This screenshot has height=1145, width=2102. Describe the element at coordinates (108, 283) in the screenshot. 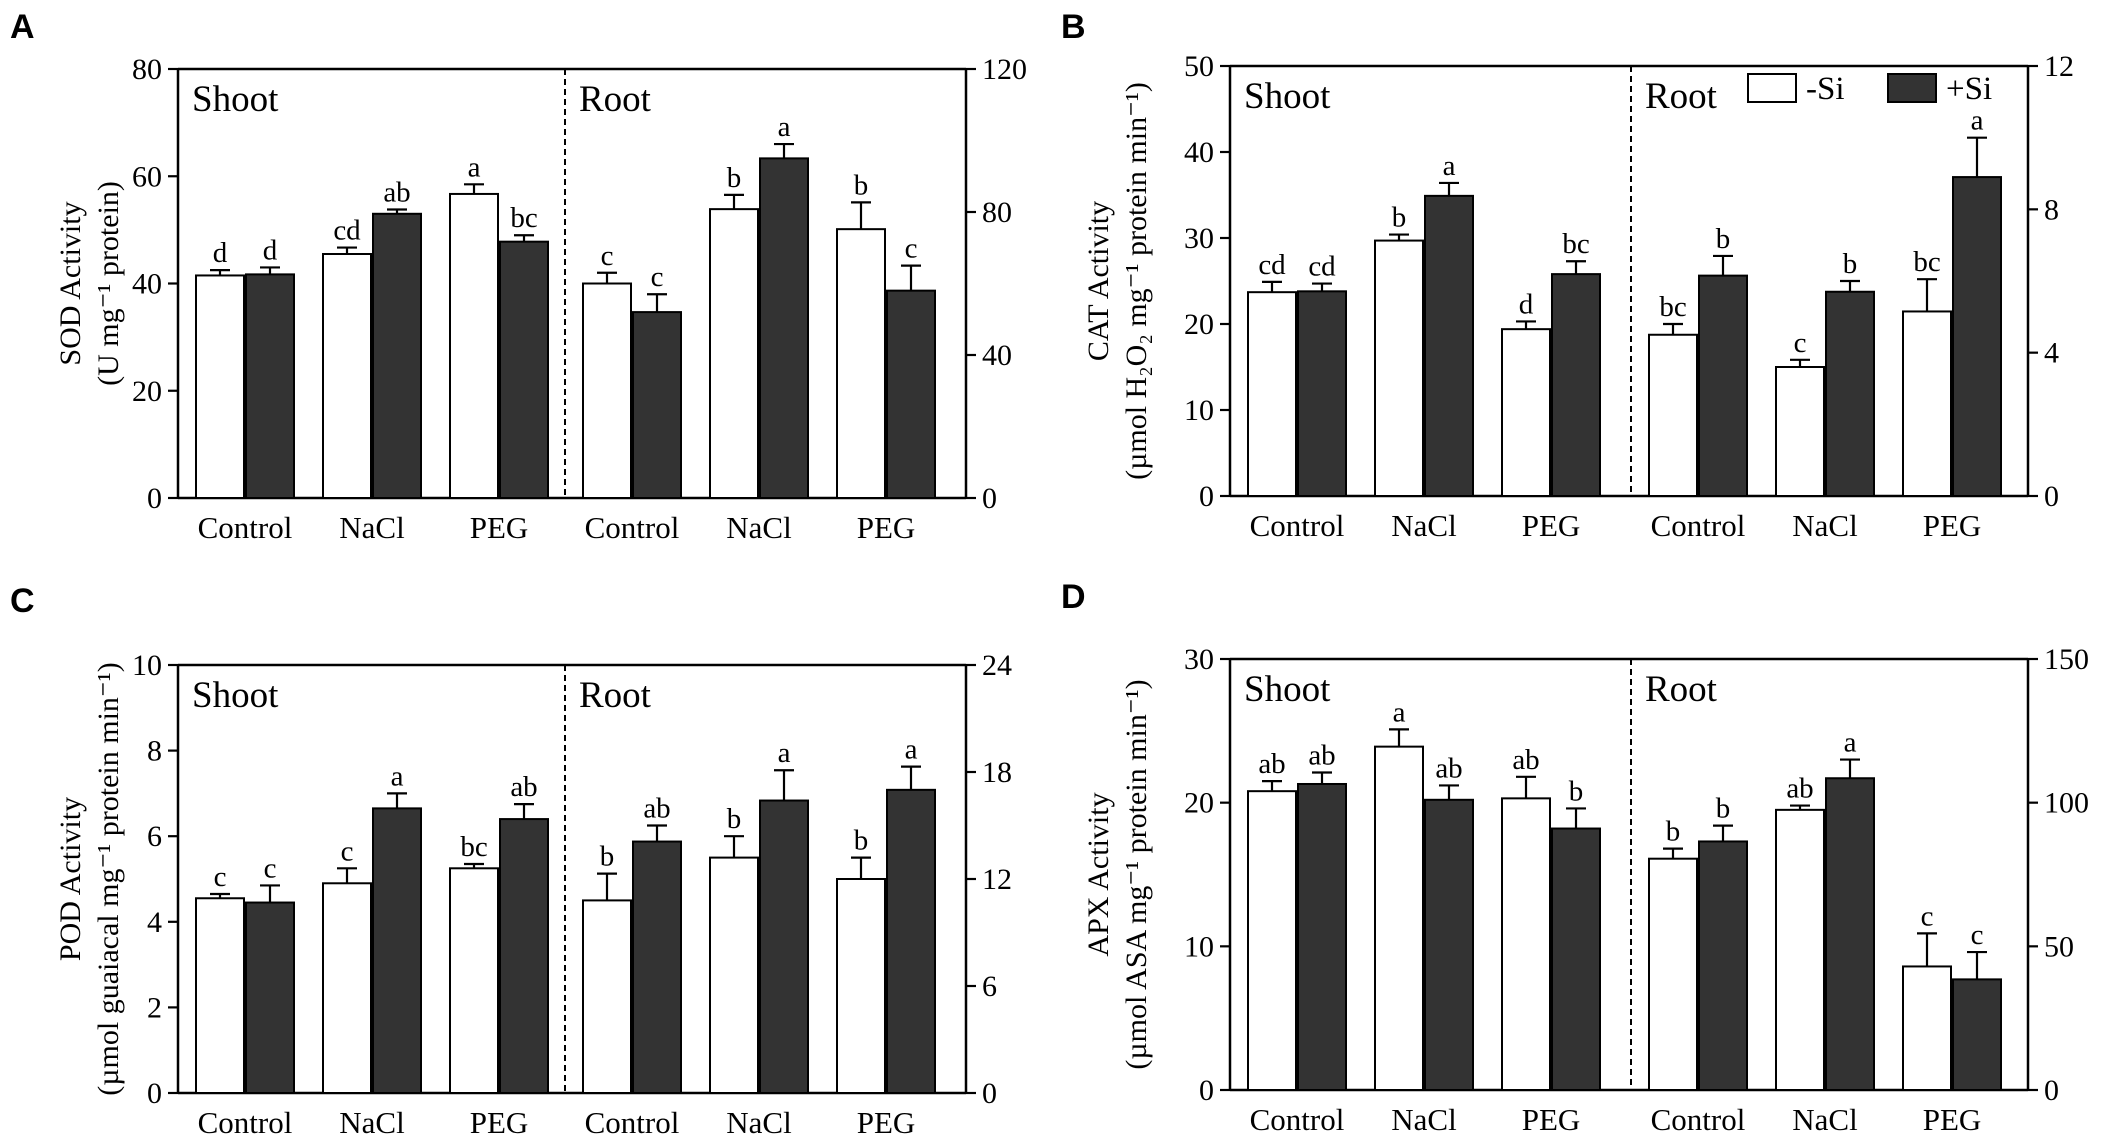

I see `y-axis-title-line2: (U mg⁻¹ protein)` at that location.